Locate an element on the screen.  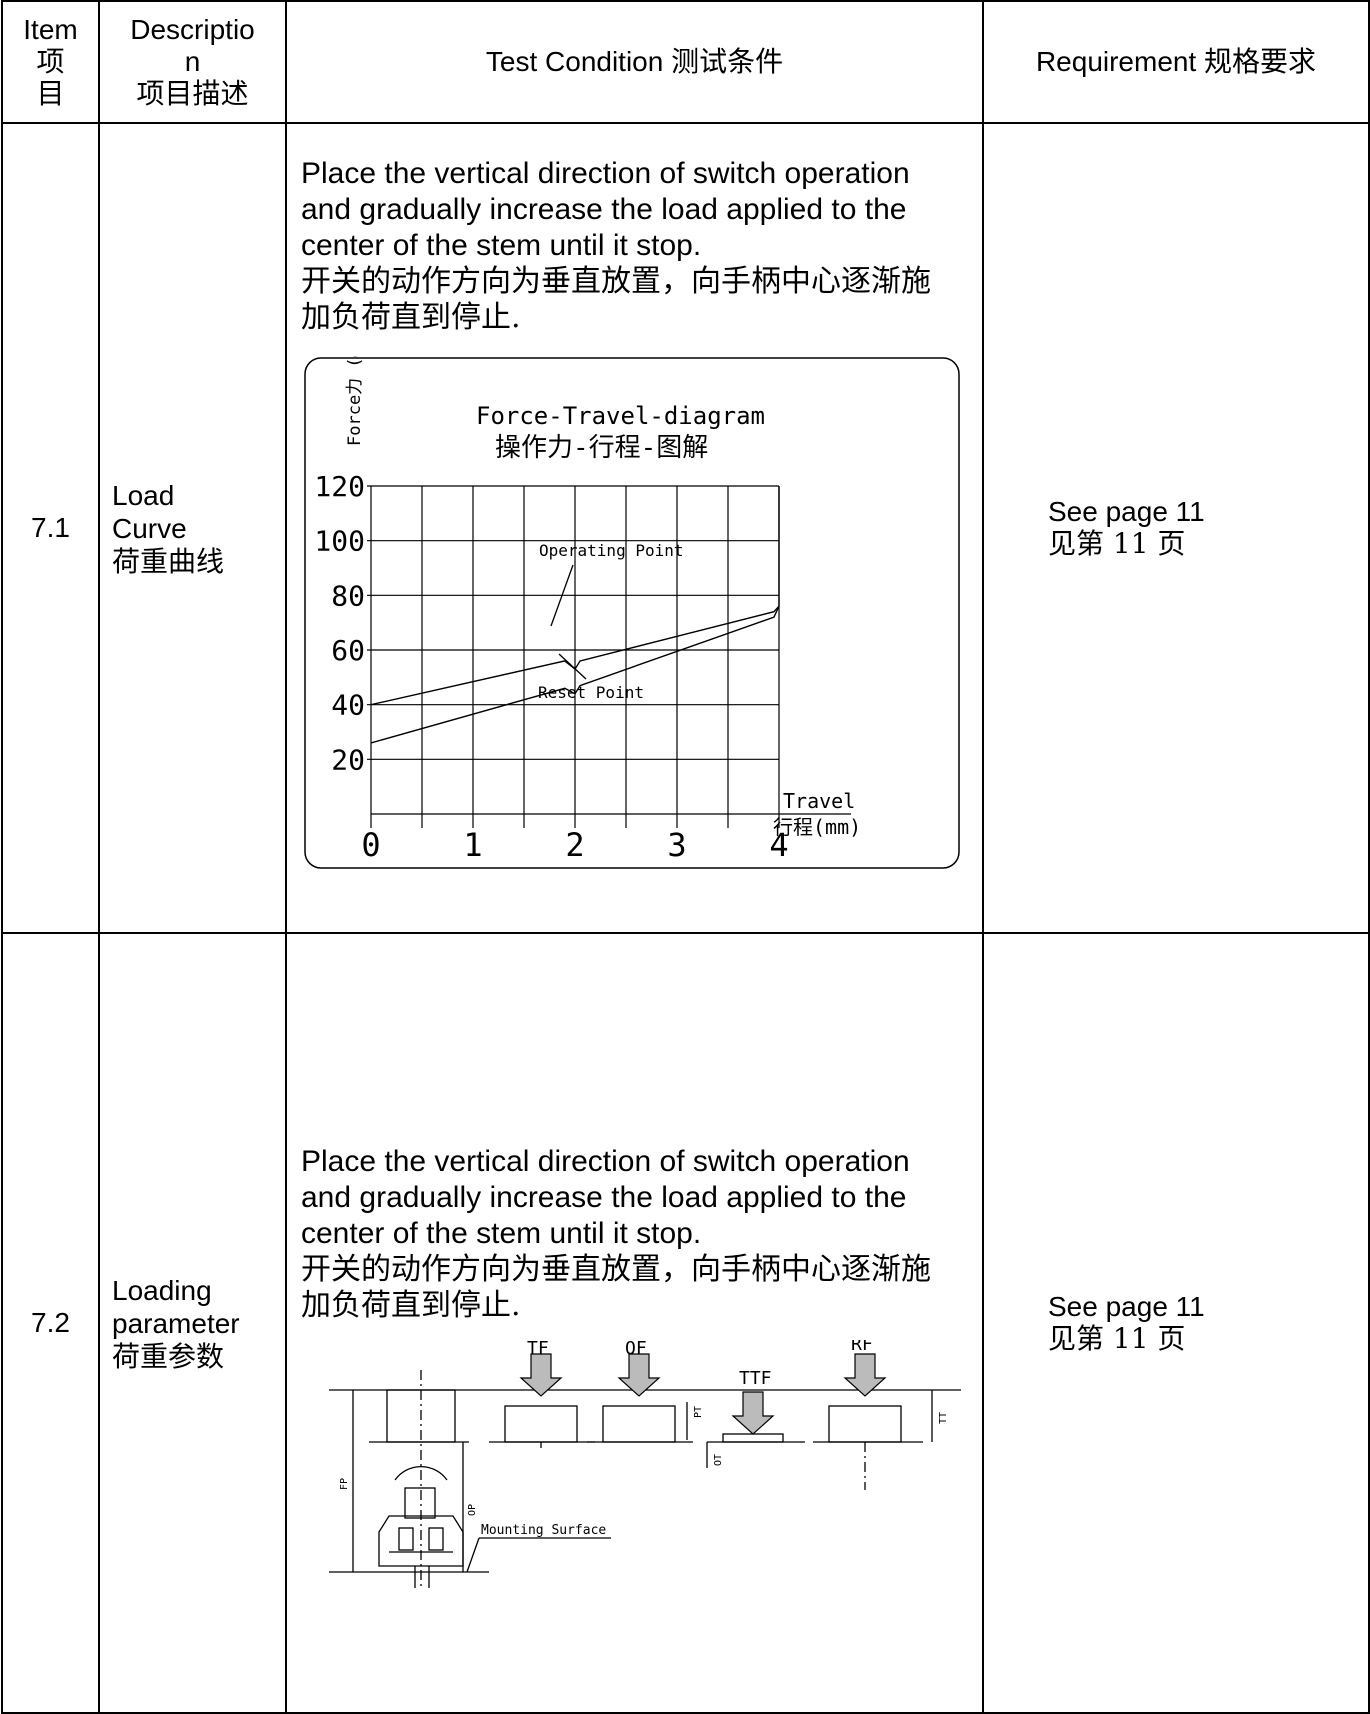
chart-title: Force-Travel-diagram is located at coordinates (620, 416).